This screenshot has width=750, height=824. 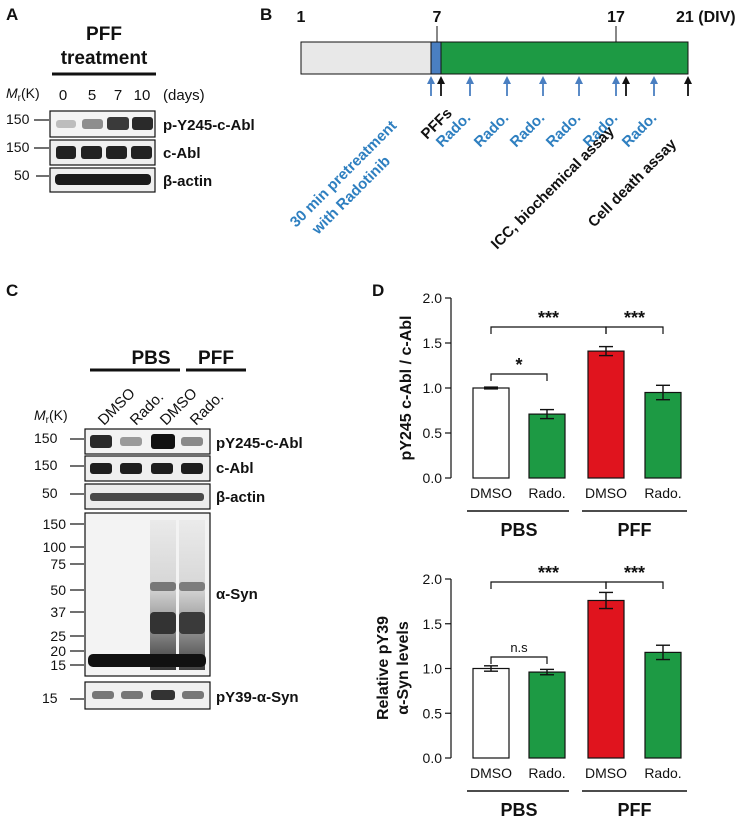 What do you see at coordinates (58, 612) in the screenshot?
I see `marker-label: 37` at bounding box center [58, 612].